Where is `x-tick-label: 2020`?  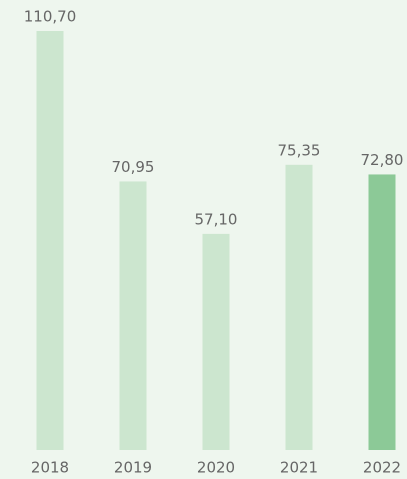
x-tick-label: 2020 is located at coordinates (216, 468).